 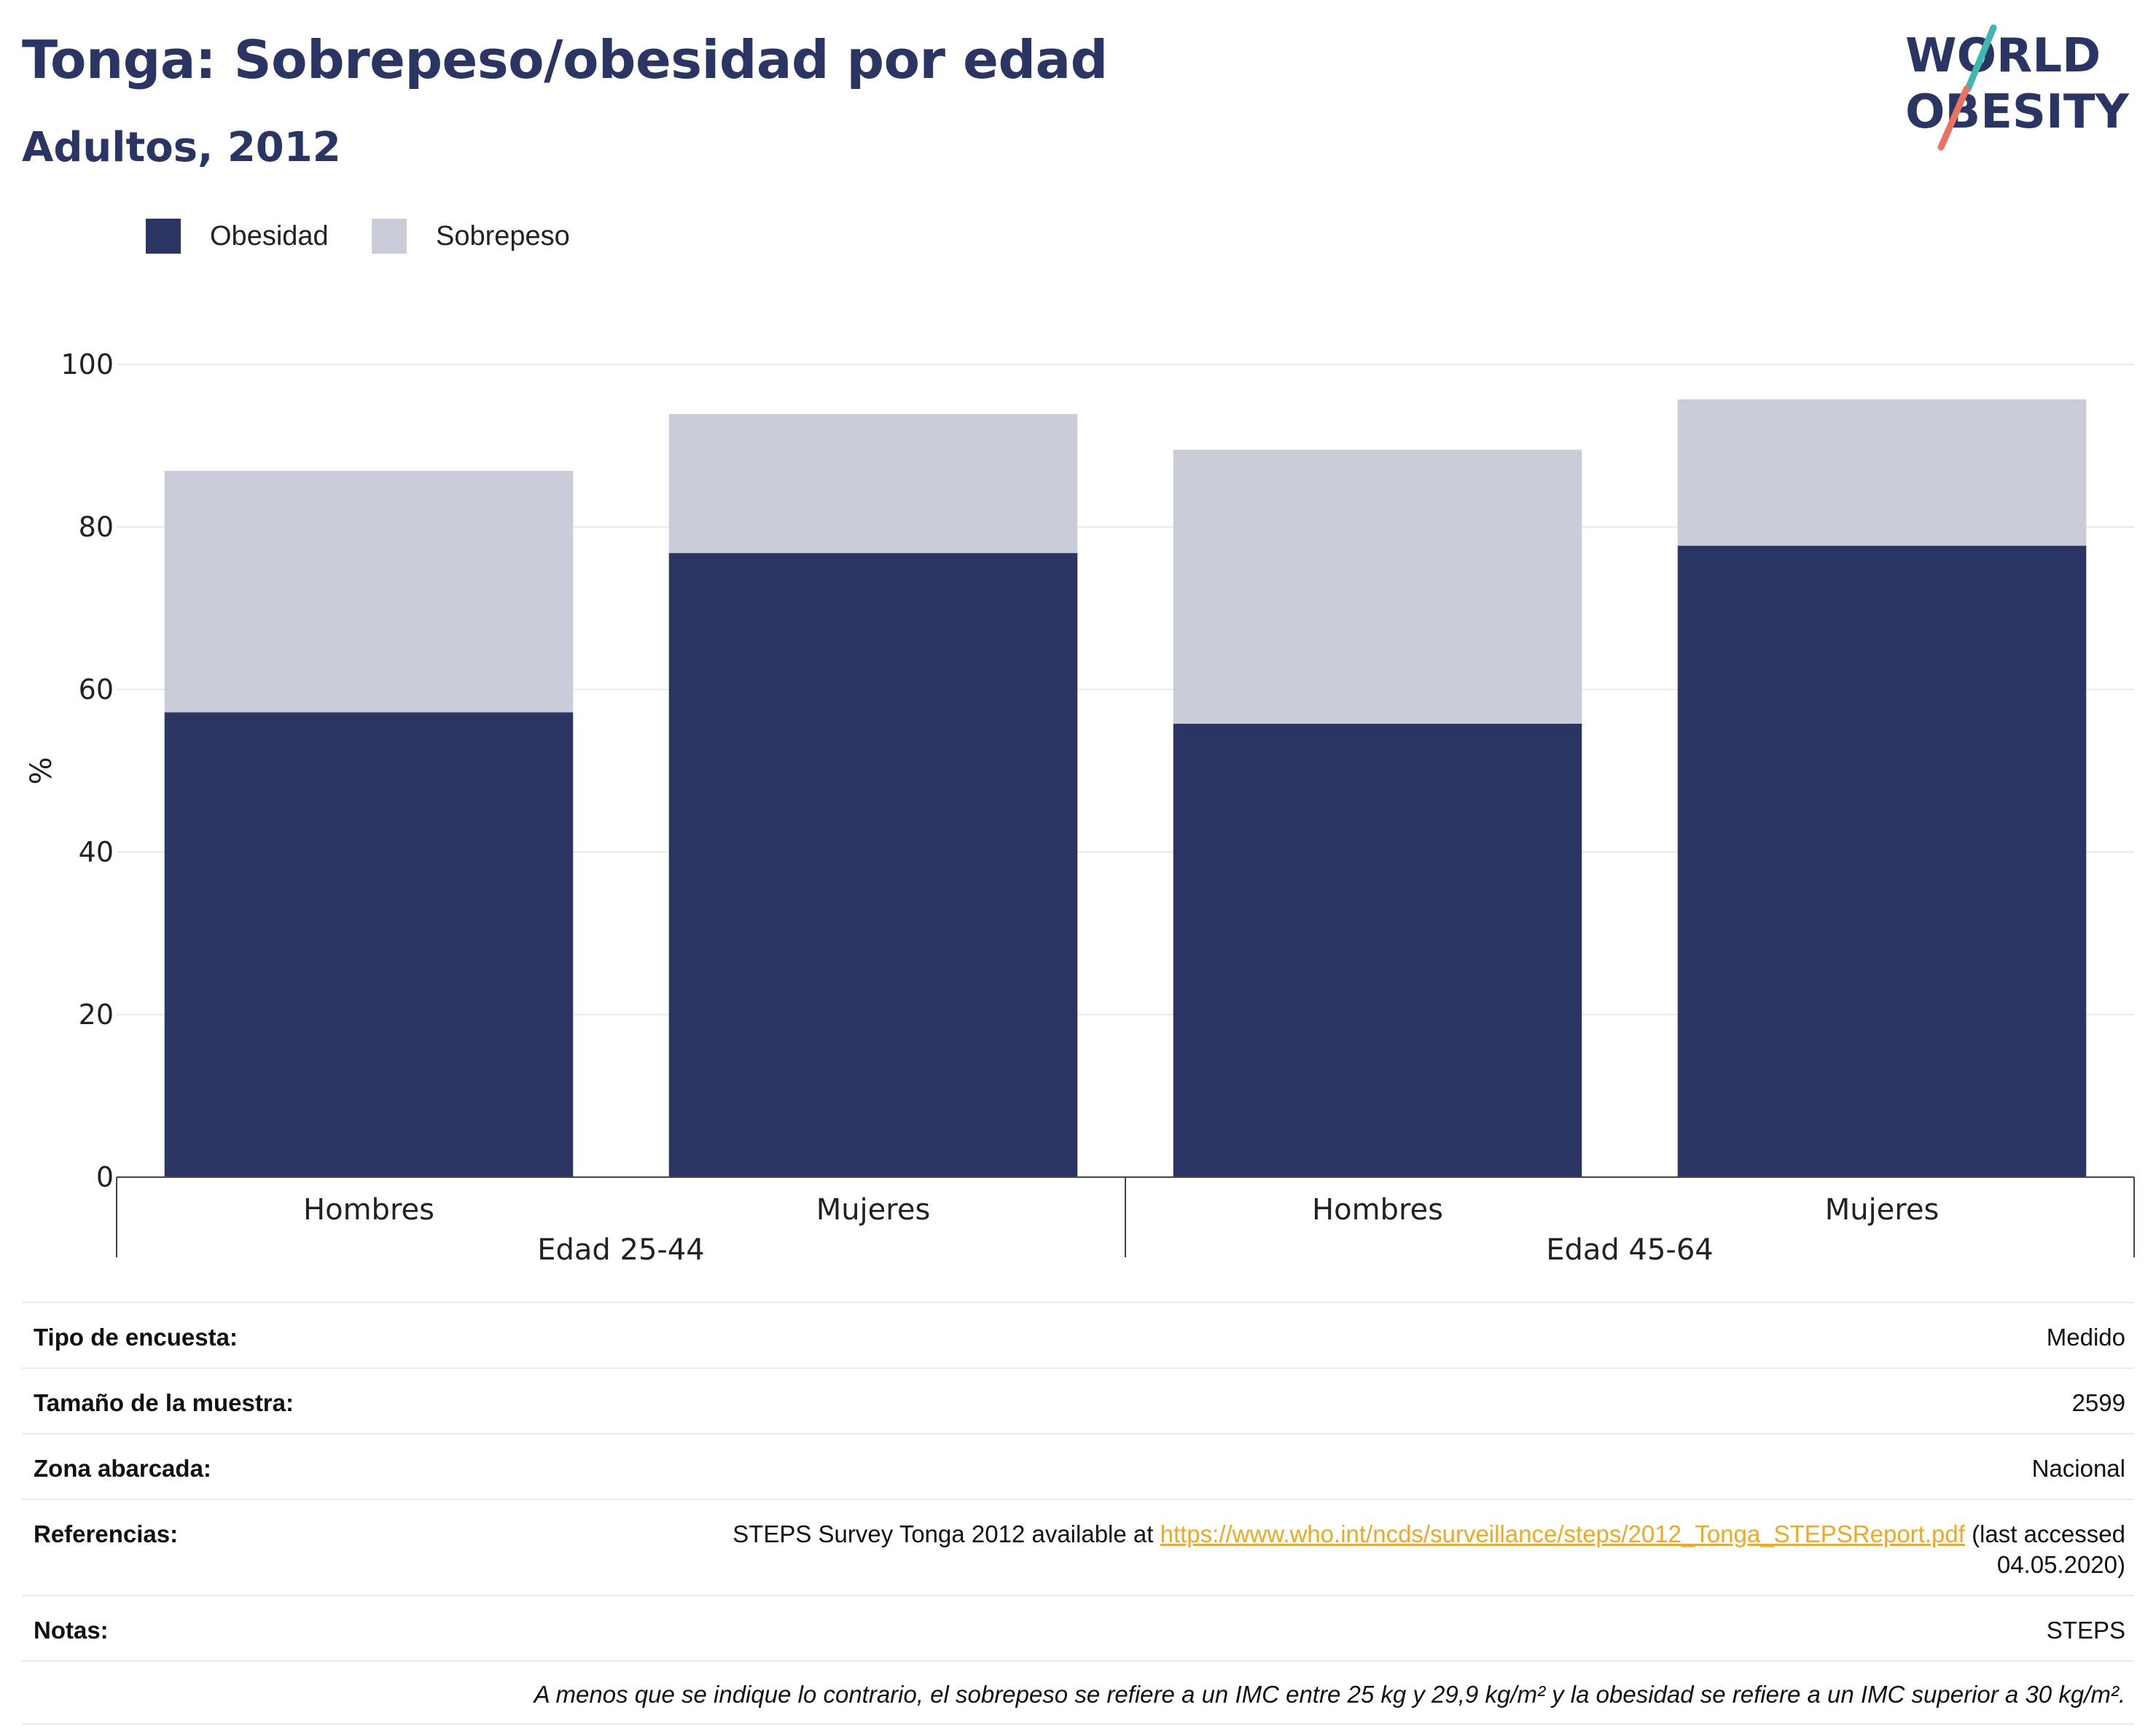 I want to click on info-key: Tamaño de la muestra:, so click(x=164, y=1402).